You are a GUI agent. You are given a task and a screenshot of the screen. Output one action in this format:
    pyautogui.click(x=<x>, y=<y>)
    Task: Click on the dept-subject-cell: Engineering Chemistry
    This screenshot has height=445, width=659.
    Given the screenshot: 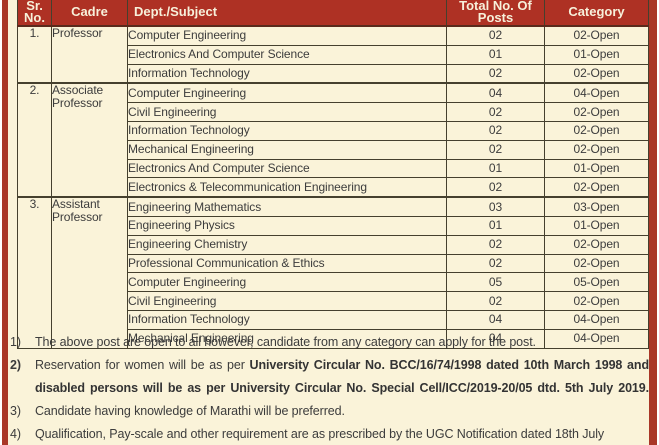 What is the action you would take?
    pyautogui.click(x=287, y=244)
    